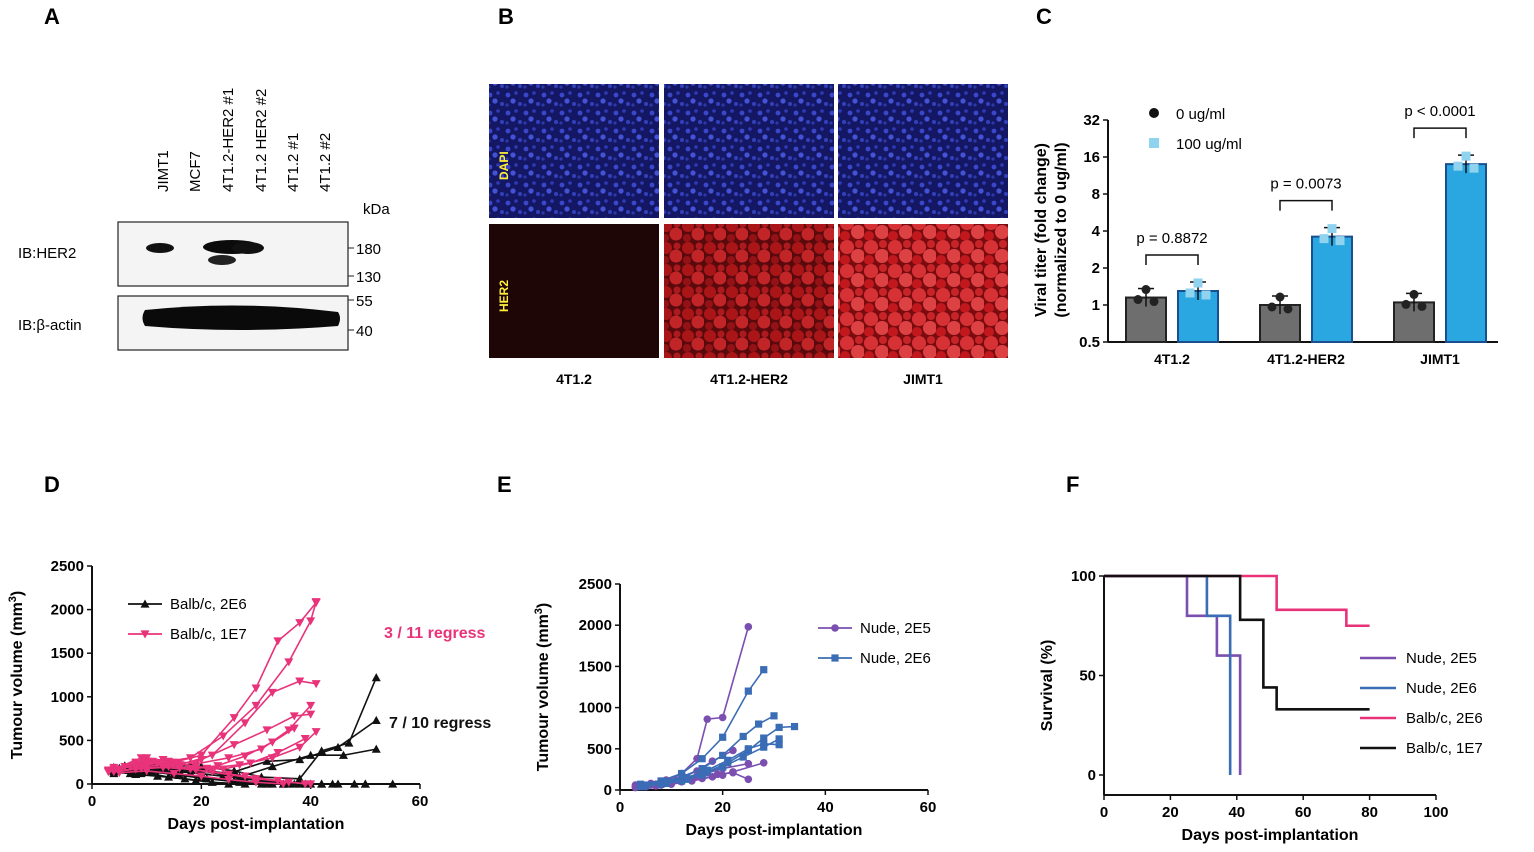 Image resolution: width=1534 pixels, height=852 pixels. I want to click on chart-e-ytick-label: 0, so click(608, 790).